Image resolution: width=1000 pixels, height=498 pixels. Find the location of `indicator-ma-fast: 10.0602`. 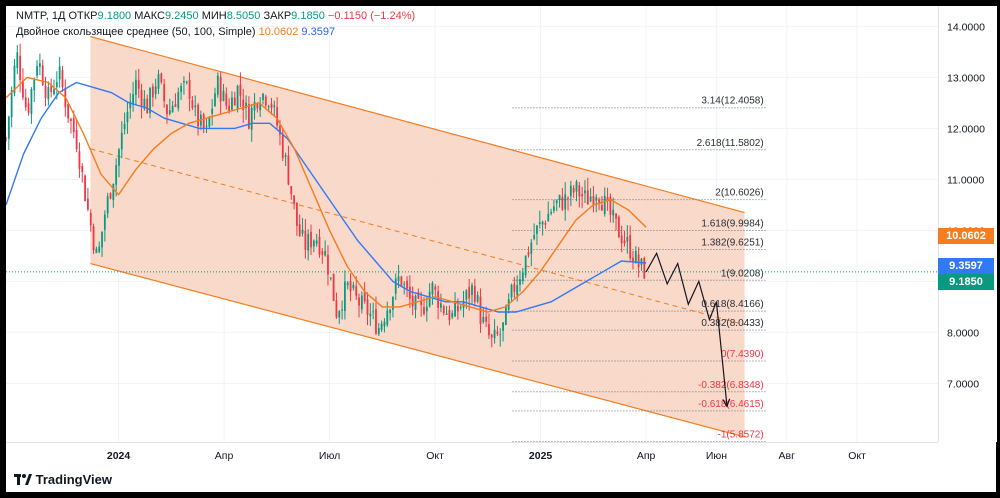

indicator-ma-fast: 10.0602 is located at coordinates (278, 32).